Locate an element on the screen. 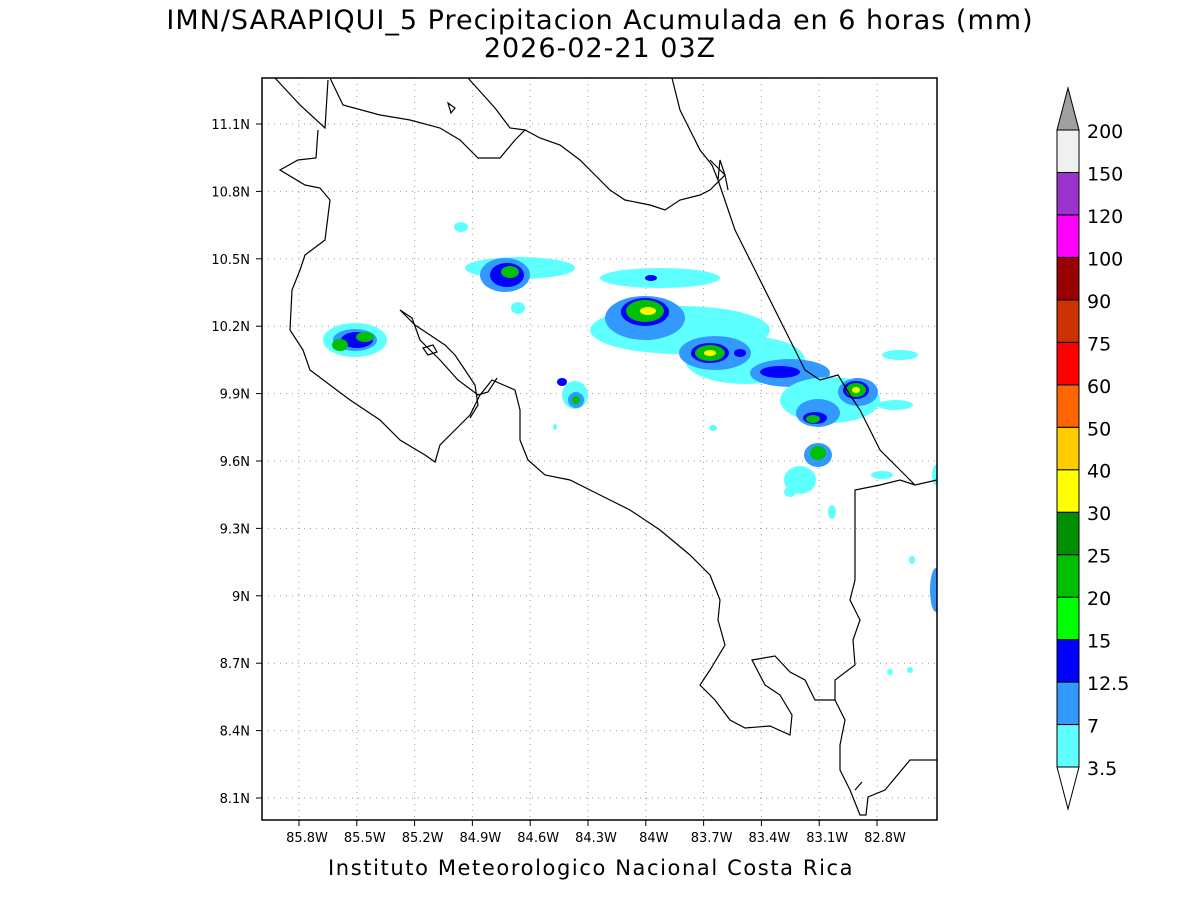  colorbar-level-label: 150 is located at coordinates (1105, 174).